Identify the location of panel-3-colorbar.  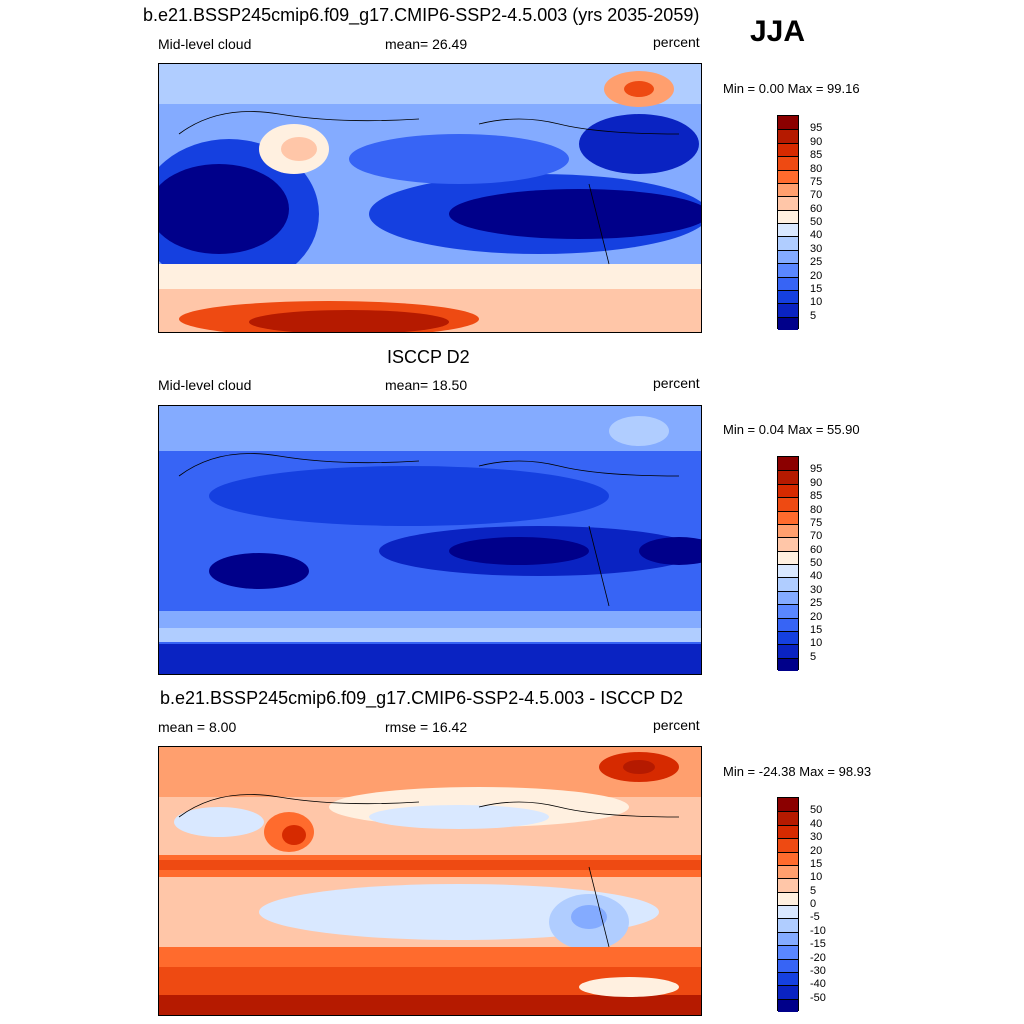
(788, 904).